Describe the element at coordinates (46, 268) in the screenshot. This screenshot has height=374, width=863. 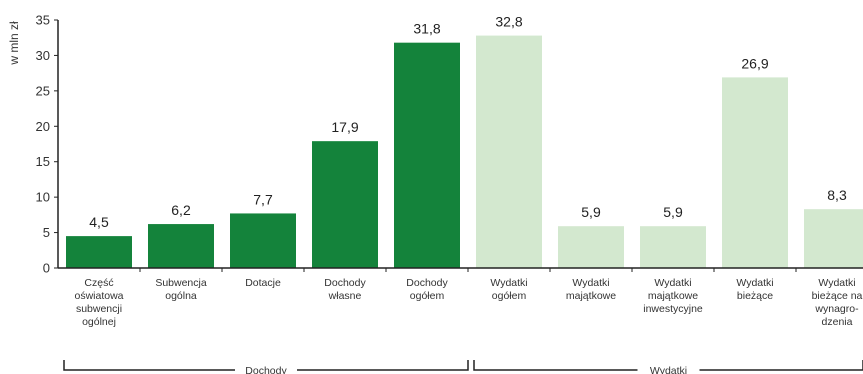
I see `y-tick-label: 0` at that location.